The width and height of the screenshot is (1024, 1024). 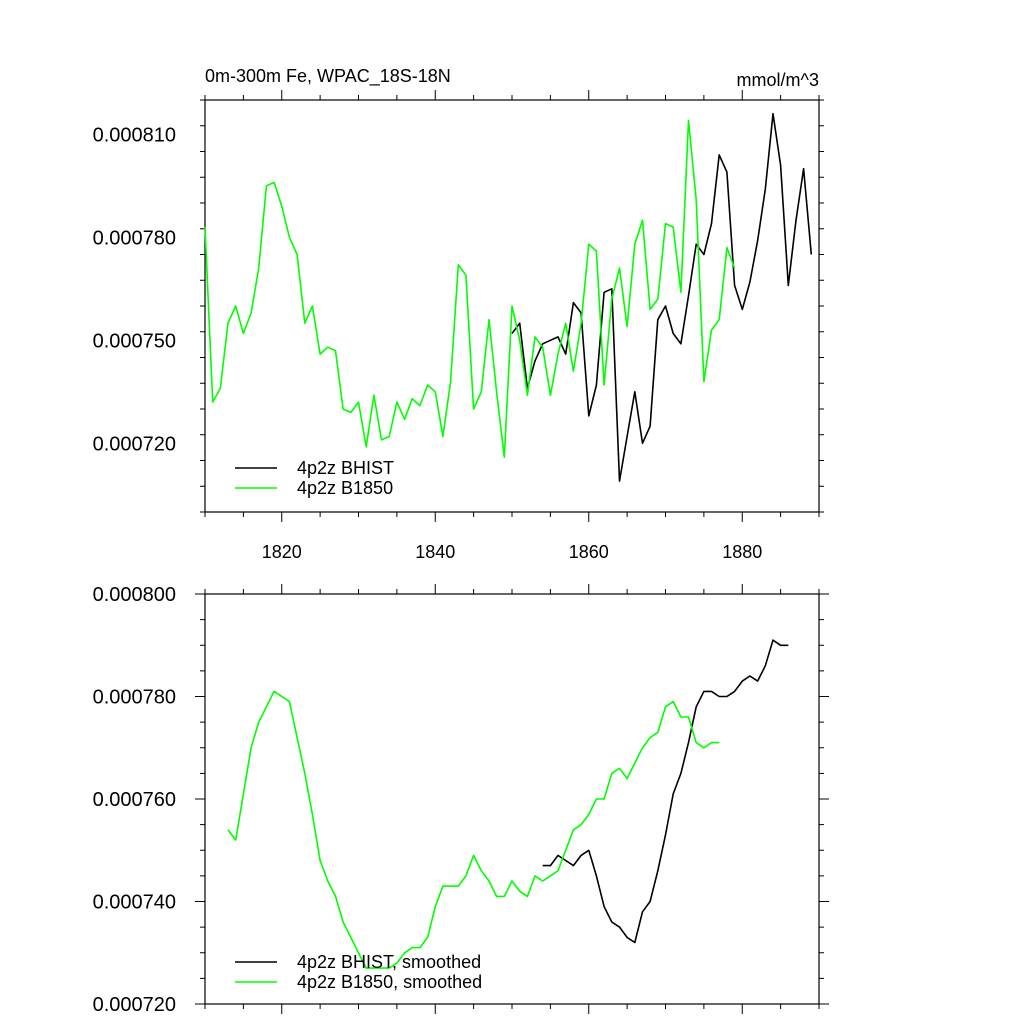 I want to click on top-y-tick-label: 0.000750, so click(x=134, y=341).